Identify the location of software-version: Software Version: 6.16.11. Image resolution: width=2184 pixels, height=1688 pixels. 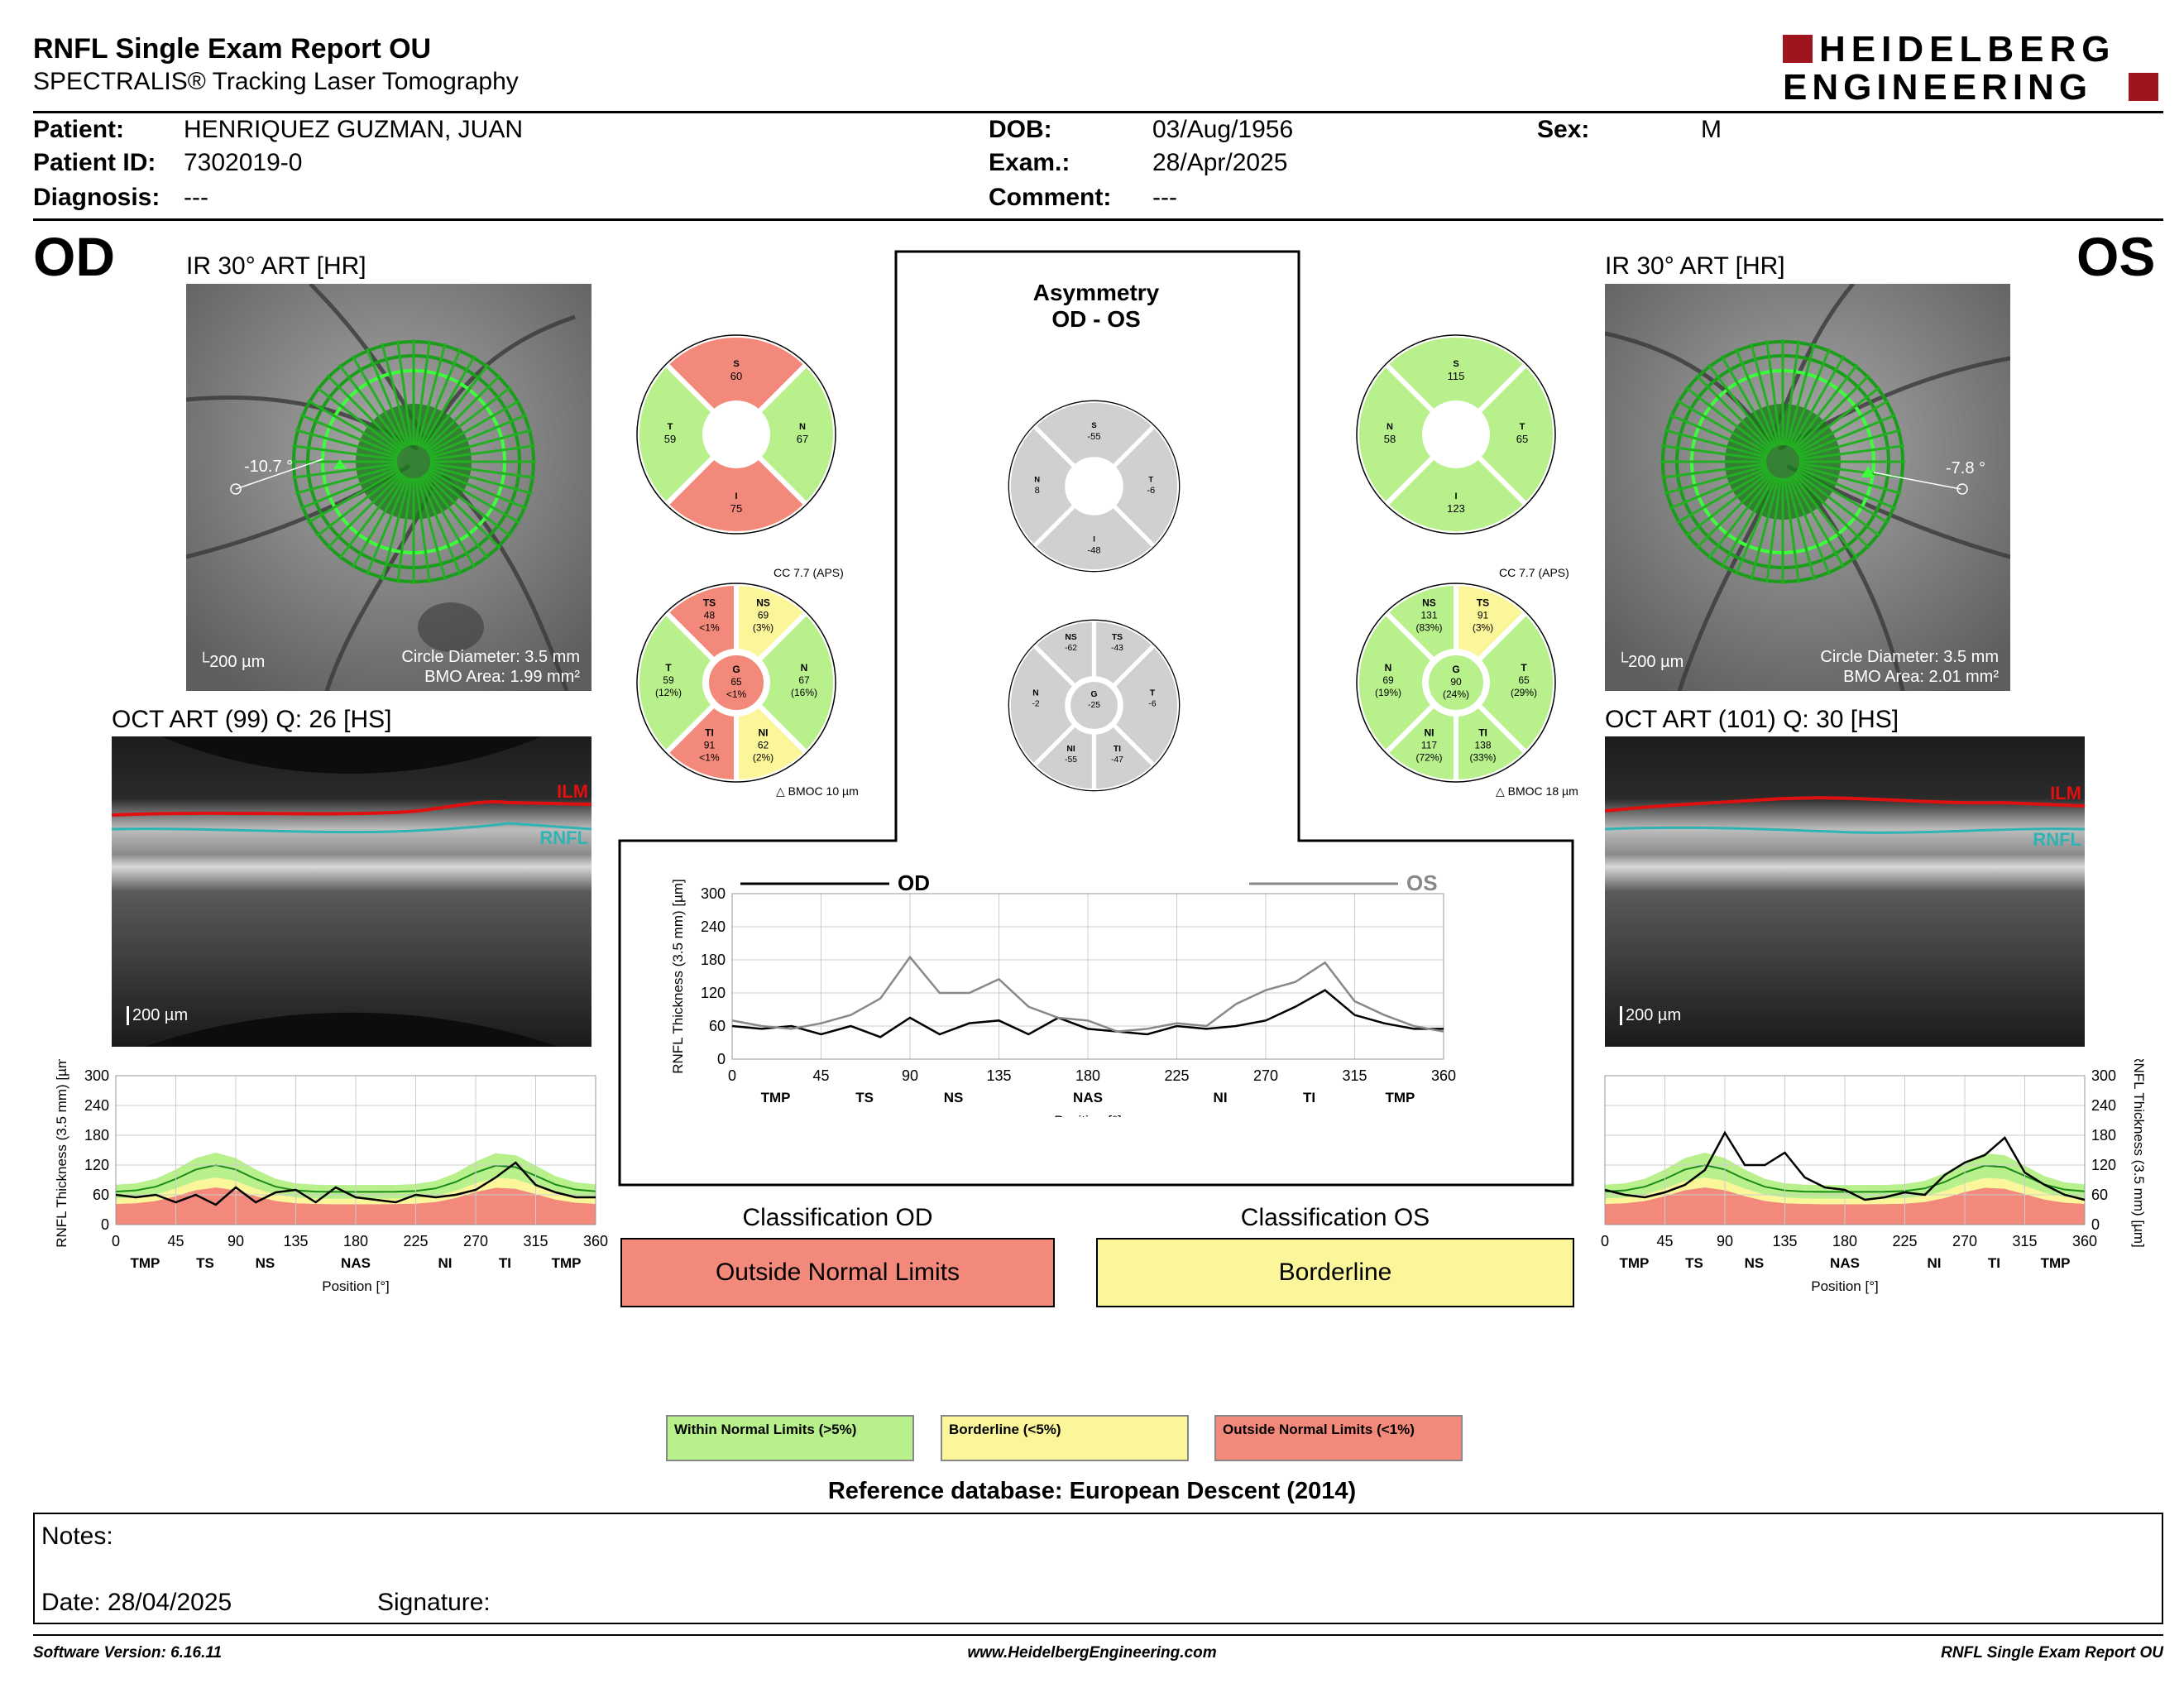
(128, 1653).